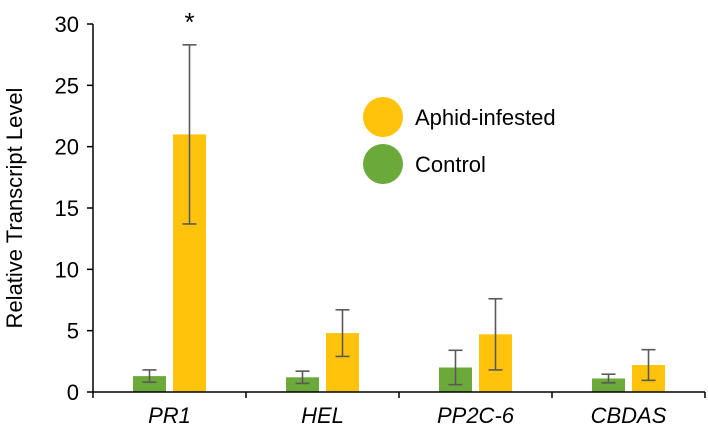  What do you see at coordinates (459, 140) in the screenshot?
I see `legend: Aphid-infested Control` at bounding box center [459, 140].